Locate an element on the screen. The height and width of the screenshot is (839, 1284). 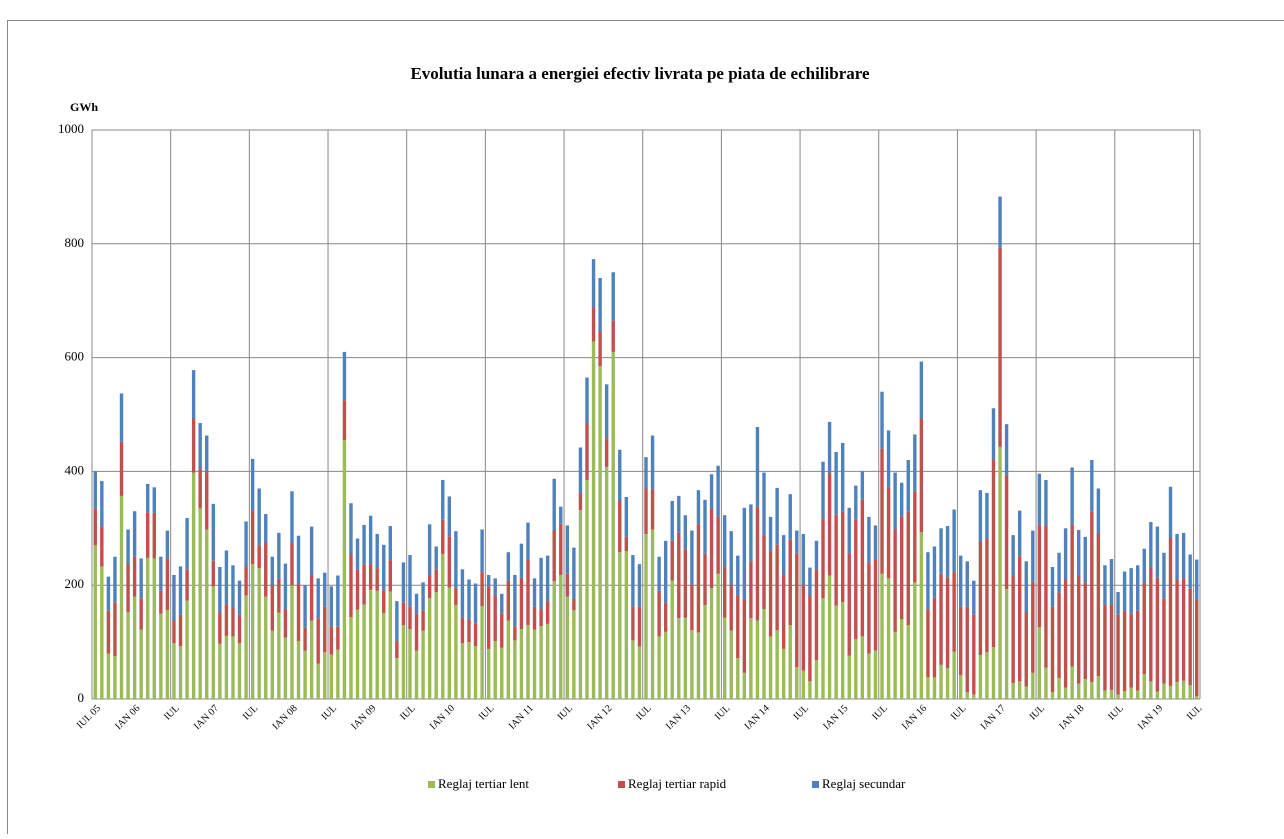
x-tick-label: IAN 16 is located at coordinates (914, 717).